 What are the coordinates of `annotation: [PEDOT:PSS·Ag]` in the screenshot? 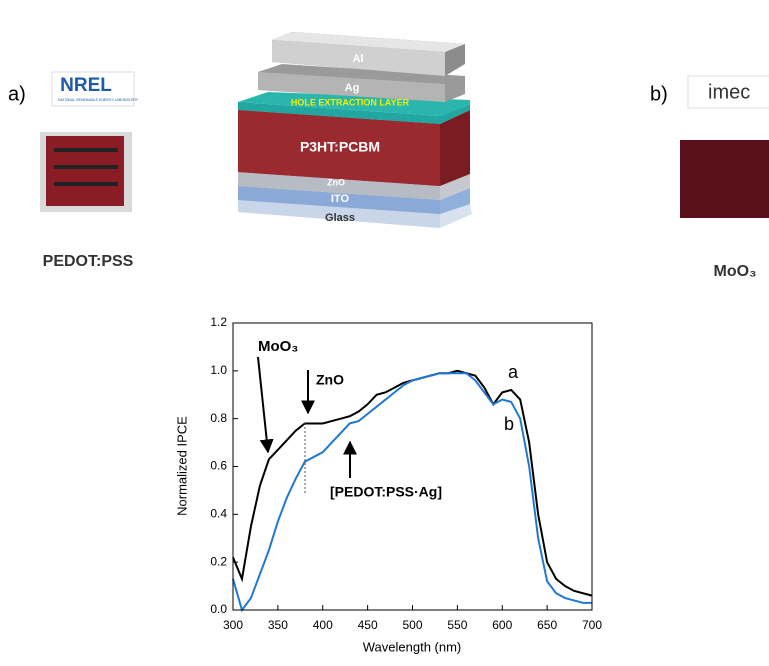 It's located at (386, 492).